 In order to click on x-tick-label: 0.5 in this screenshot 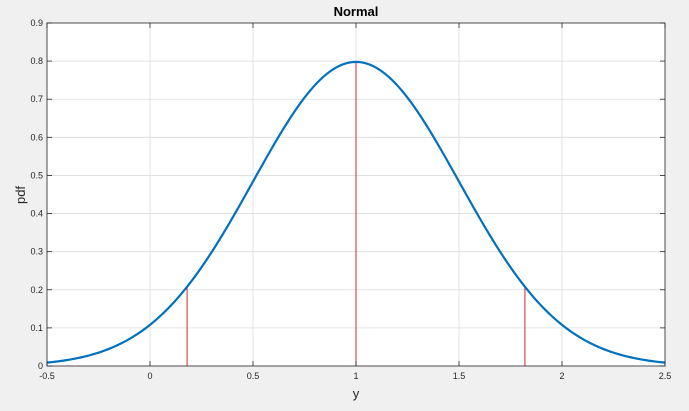, I will do `click(253, 376)`.